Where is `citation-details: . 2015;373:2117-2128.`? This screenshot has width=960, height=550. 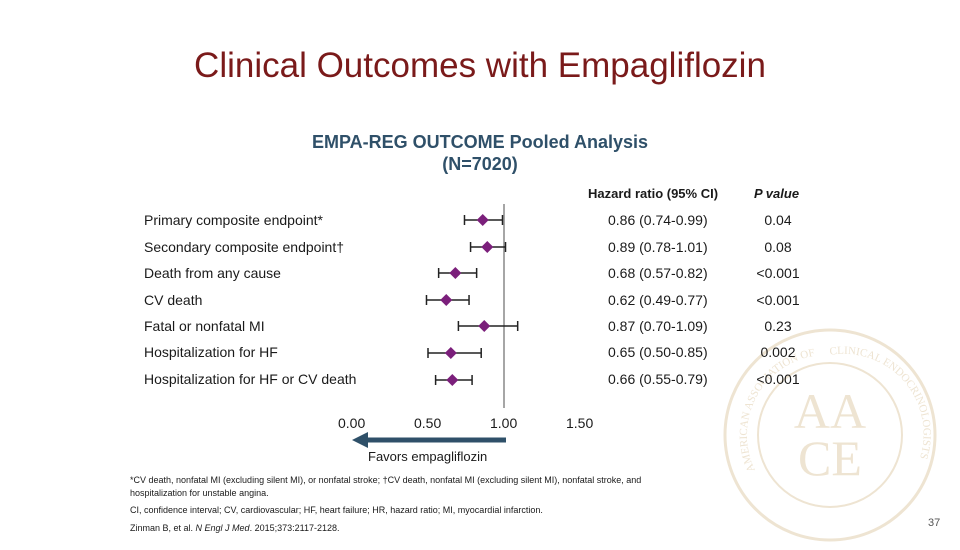 citation-details: . 2015;373:2117-2128. is located at coordinates (294, 528).